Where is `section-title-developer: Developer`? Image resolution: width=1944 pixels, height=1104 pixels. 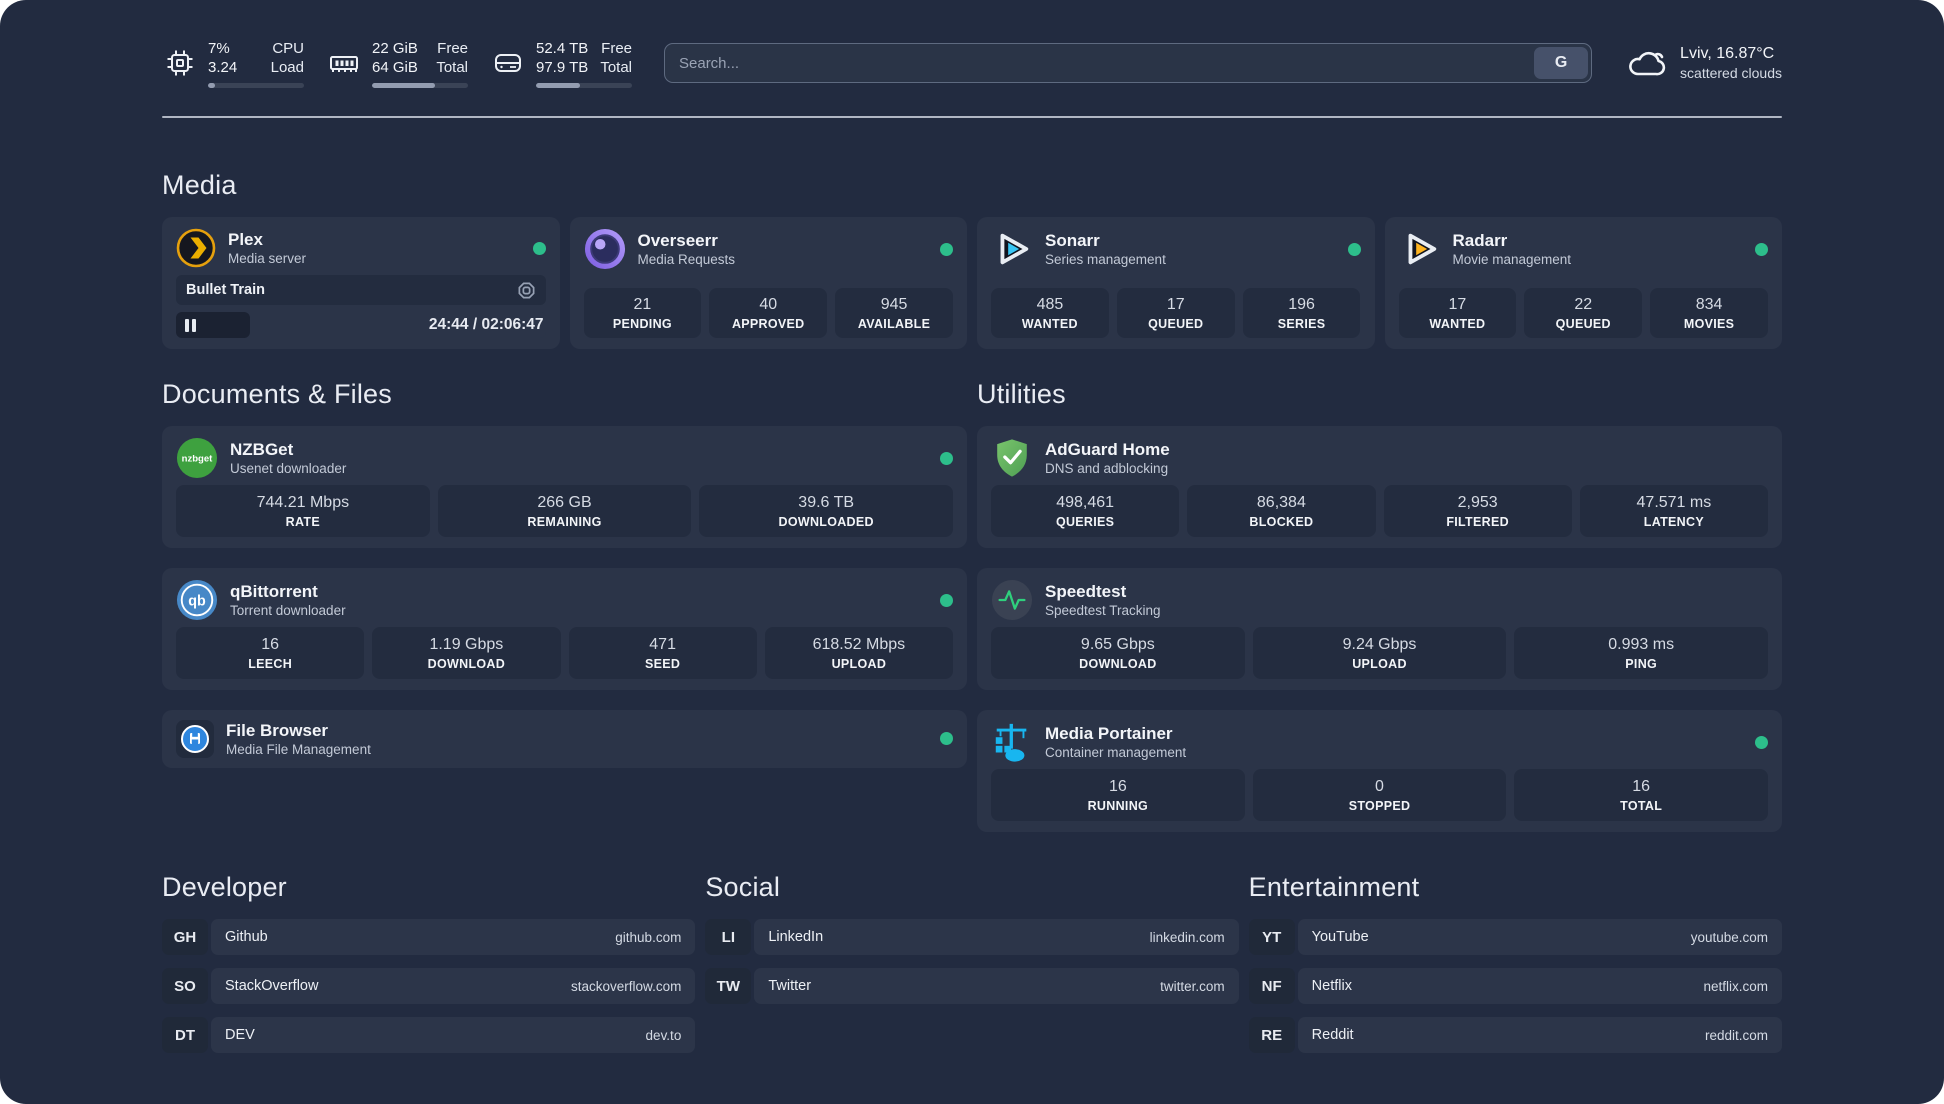 section-title-developer: Developer is located at coordinates (224, 887).